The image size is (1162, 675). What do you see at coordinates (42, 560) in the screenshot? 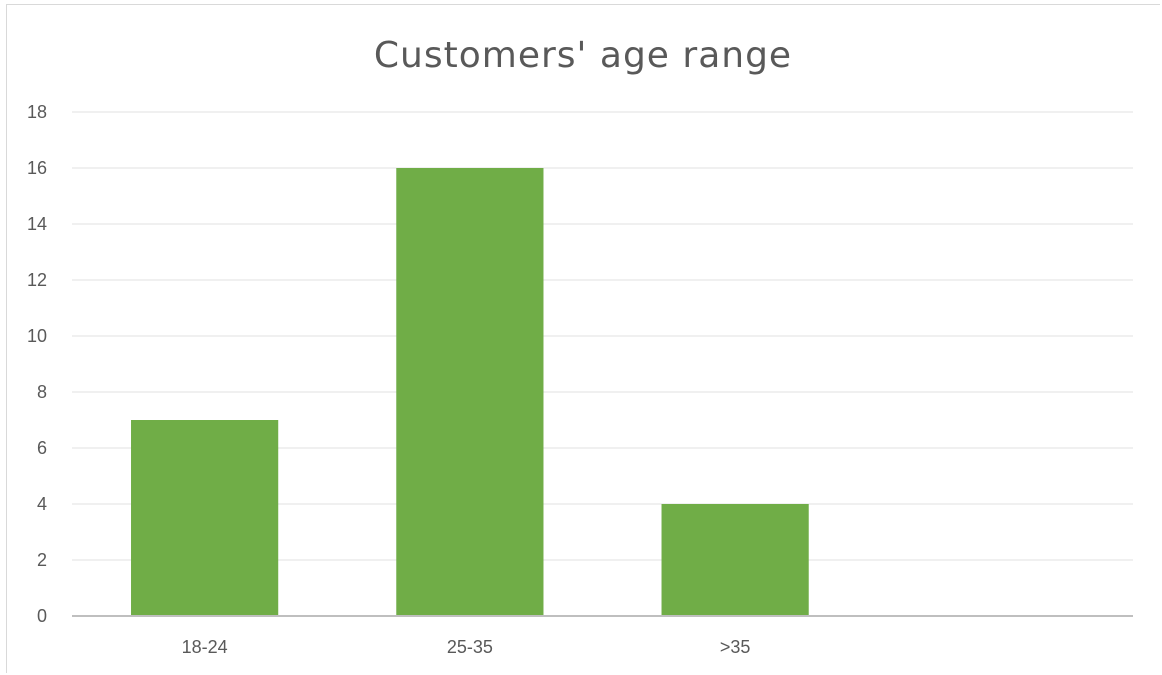
I see `y-tick-label: 2` at bounding box center [42, 560].